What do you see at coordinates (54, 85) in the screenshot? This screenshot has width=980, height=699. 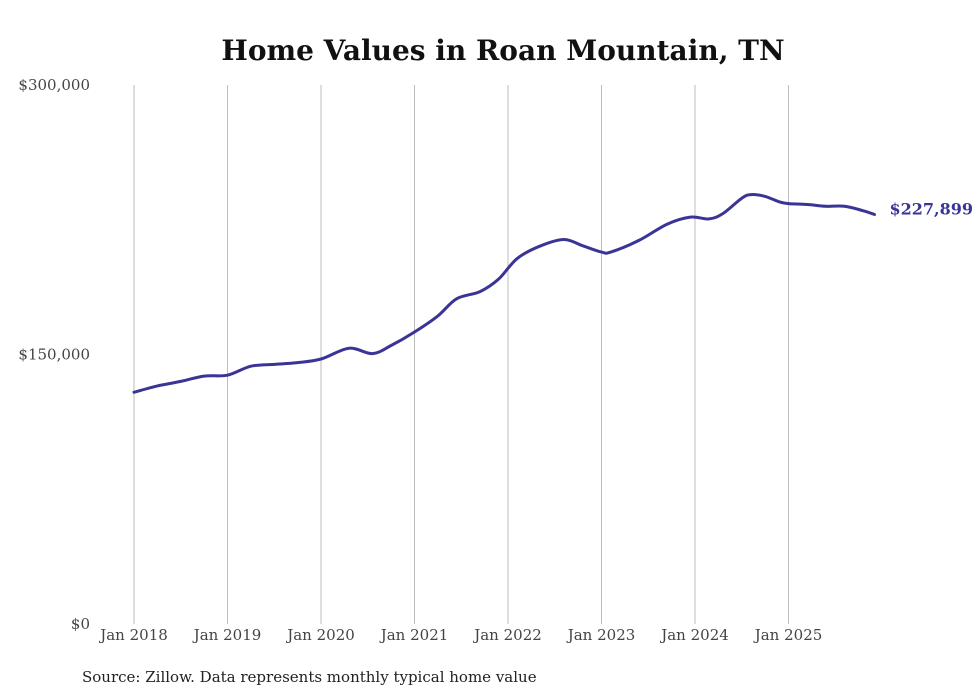 I see `y-tick-label: $300,000` at bounding box center [54, 85].